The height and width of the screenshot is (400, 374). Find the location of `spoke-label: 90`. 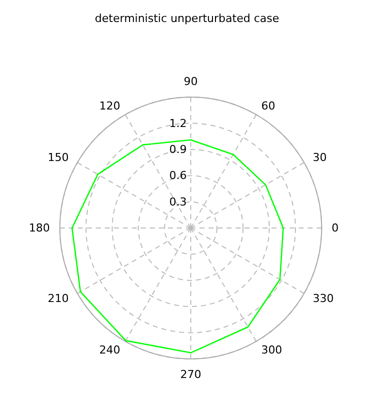

spoke-label: 90 is located at coordinates (191, 81).